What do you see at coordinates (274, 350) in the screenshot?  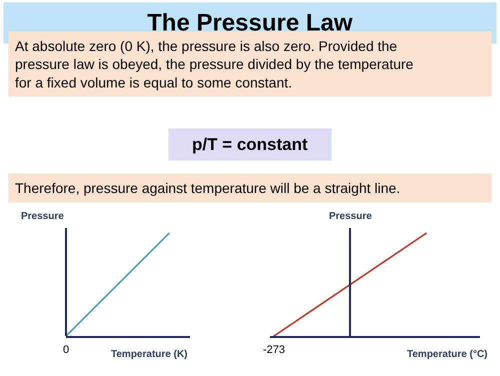 I see `annotation: -273` at bounding box center [274, 350].